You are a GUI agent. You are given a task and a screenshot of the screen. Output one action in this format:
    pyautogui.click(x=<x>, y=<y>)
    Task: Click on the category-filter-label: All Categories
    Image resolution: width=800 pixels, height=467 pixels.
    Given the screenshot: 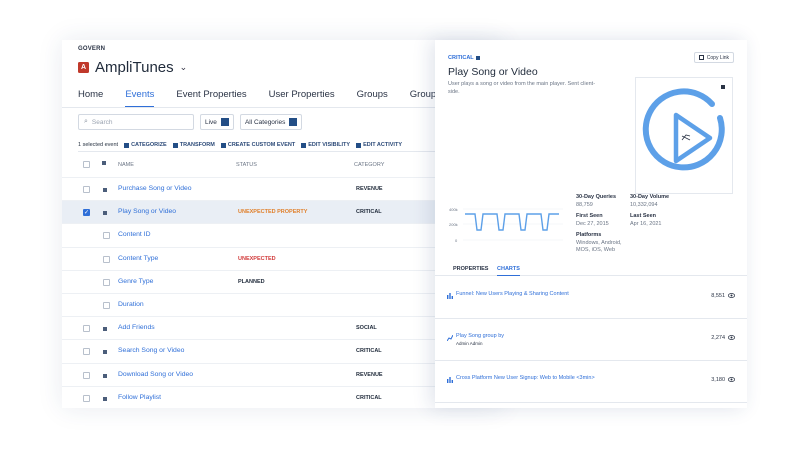 What is the action you would take?
    pyautogui.click(x=265, y=122)
    